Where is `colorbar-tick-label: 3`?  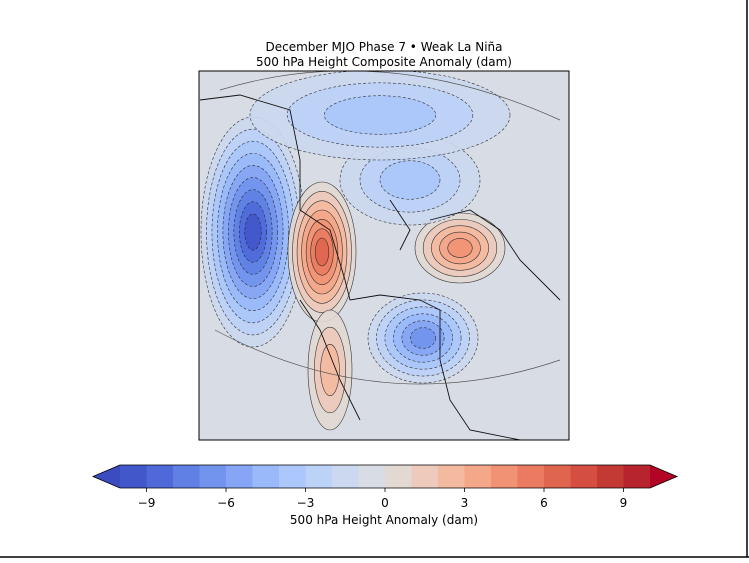
colorbar-tick-label: 3 is located at coordinates (465, 503).